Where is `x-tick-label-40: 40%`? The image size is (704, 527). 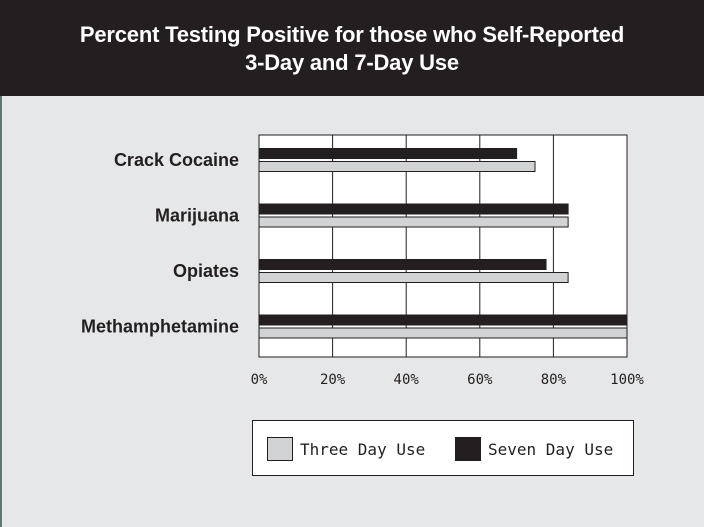
x-tick-label-40: 40% is located at coordinates (407, 380).